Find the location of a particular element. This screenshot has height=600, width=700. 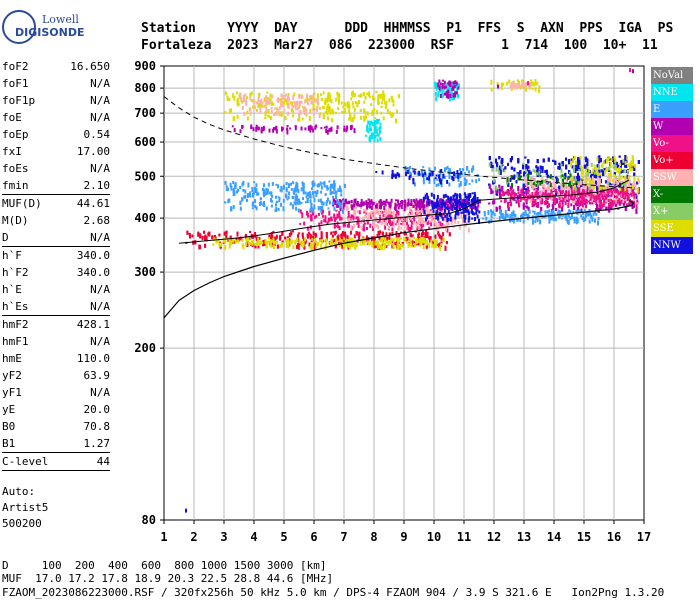

param-row: yF1 N/A is located at coordinates (56, 392).